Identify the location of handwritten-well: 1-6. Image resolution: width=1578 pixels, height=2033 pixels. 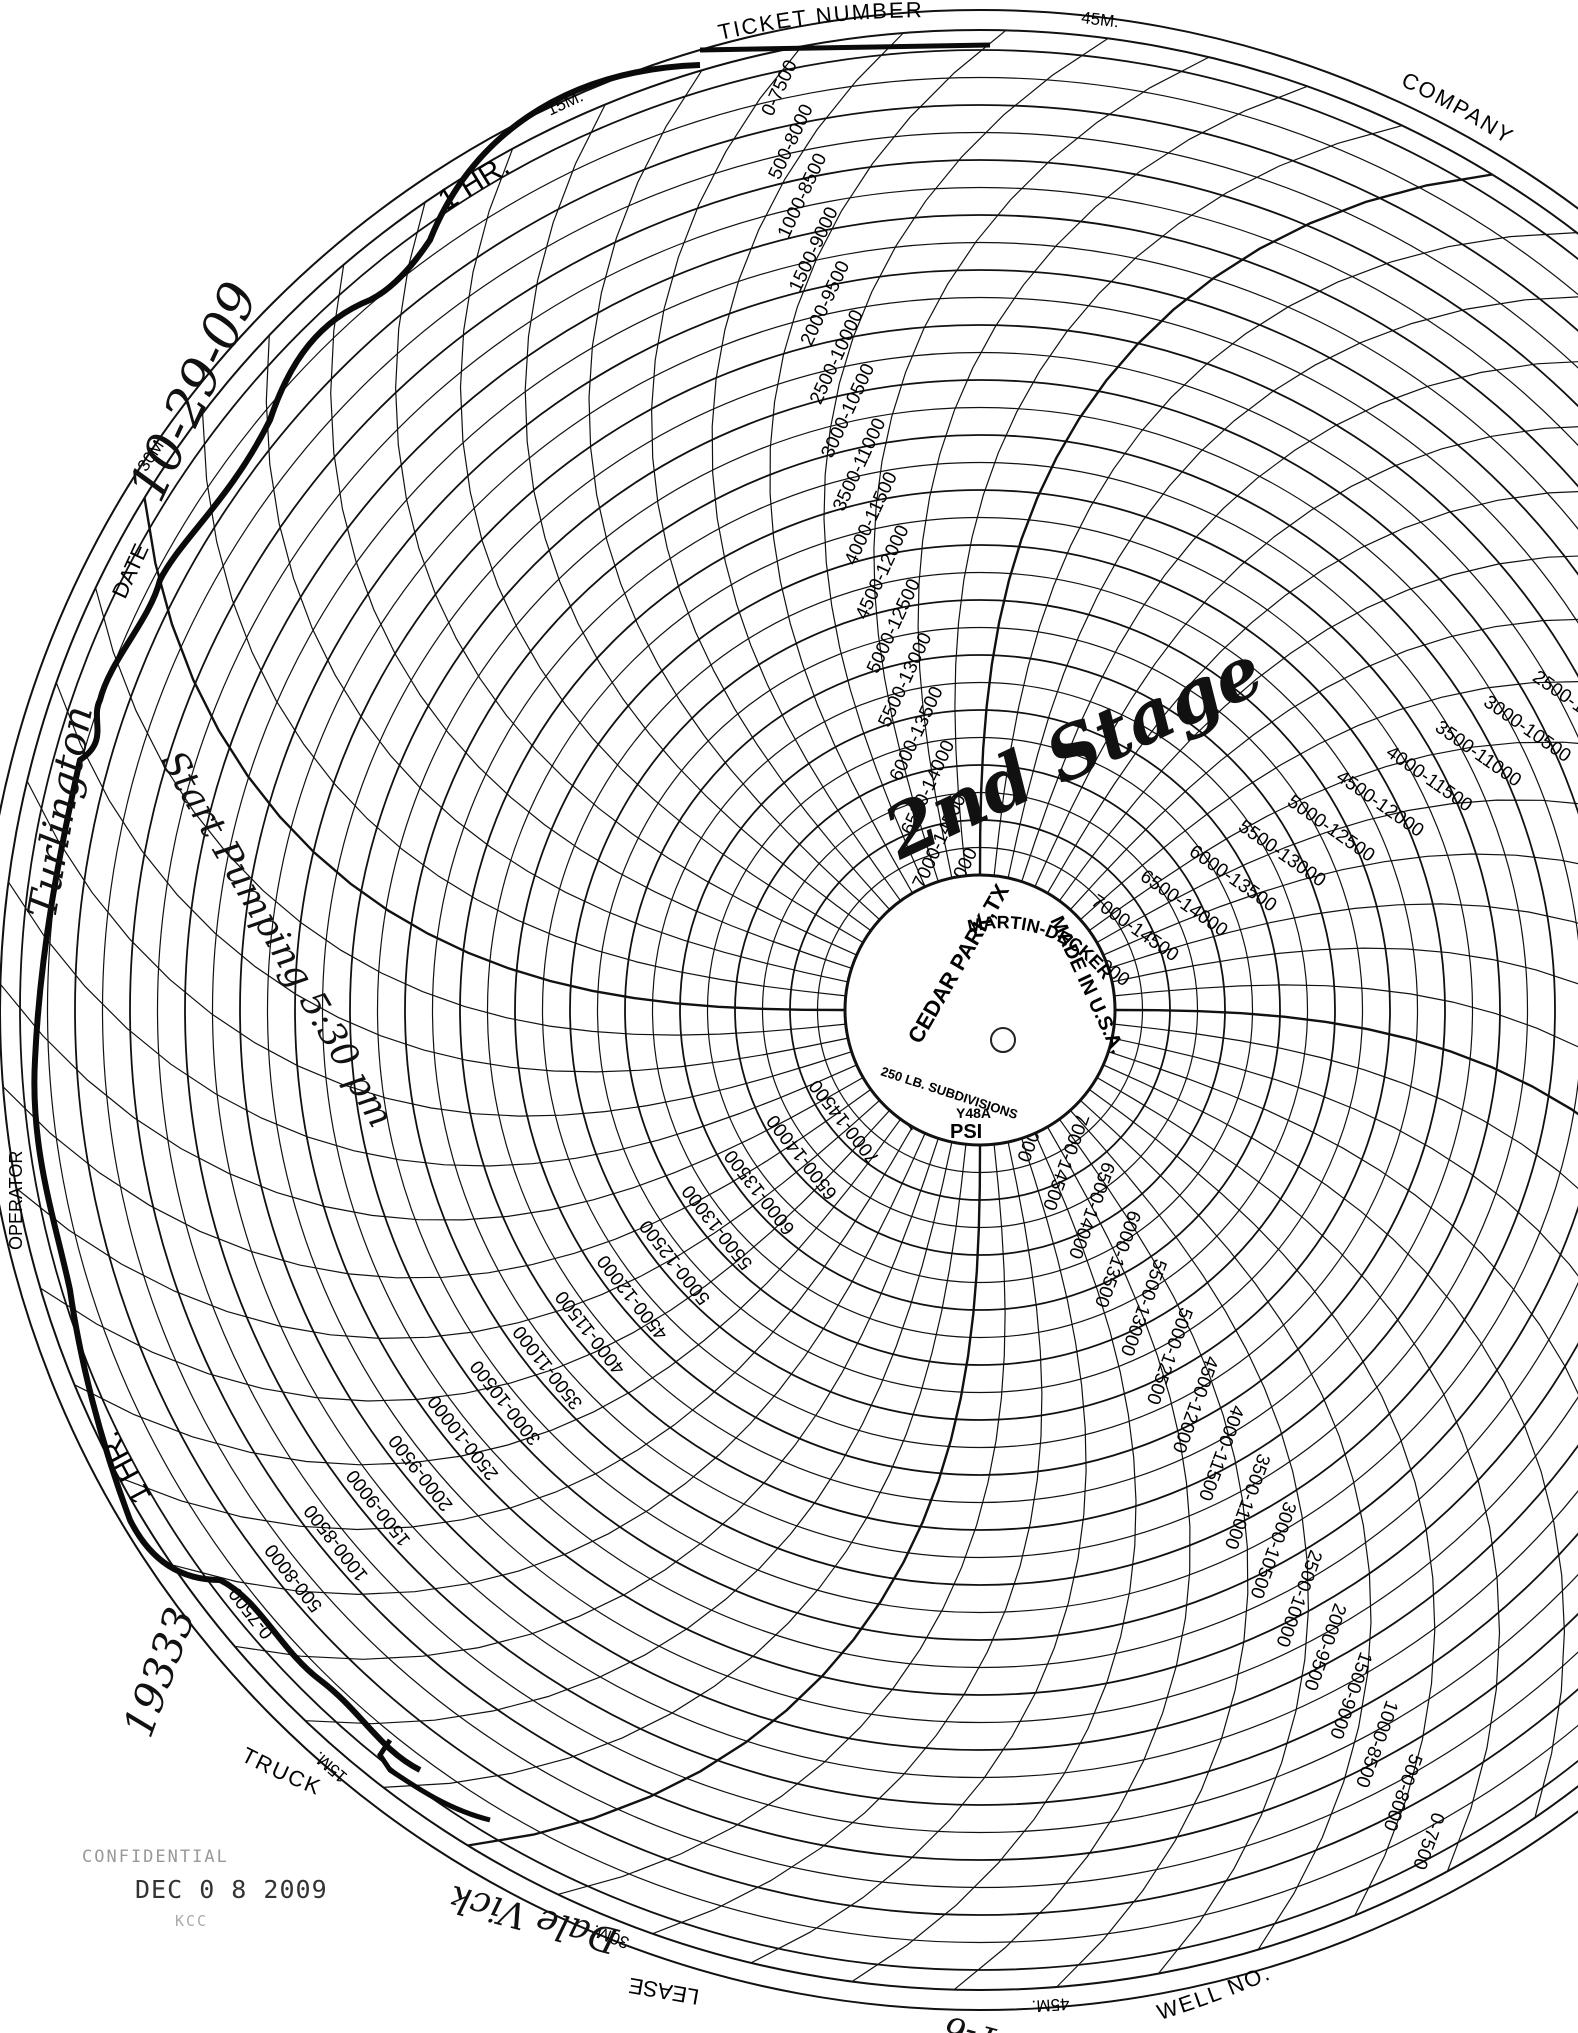
(970, 2020).